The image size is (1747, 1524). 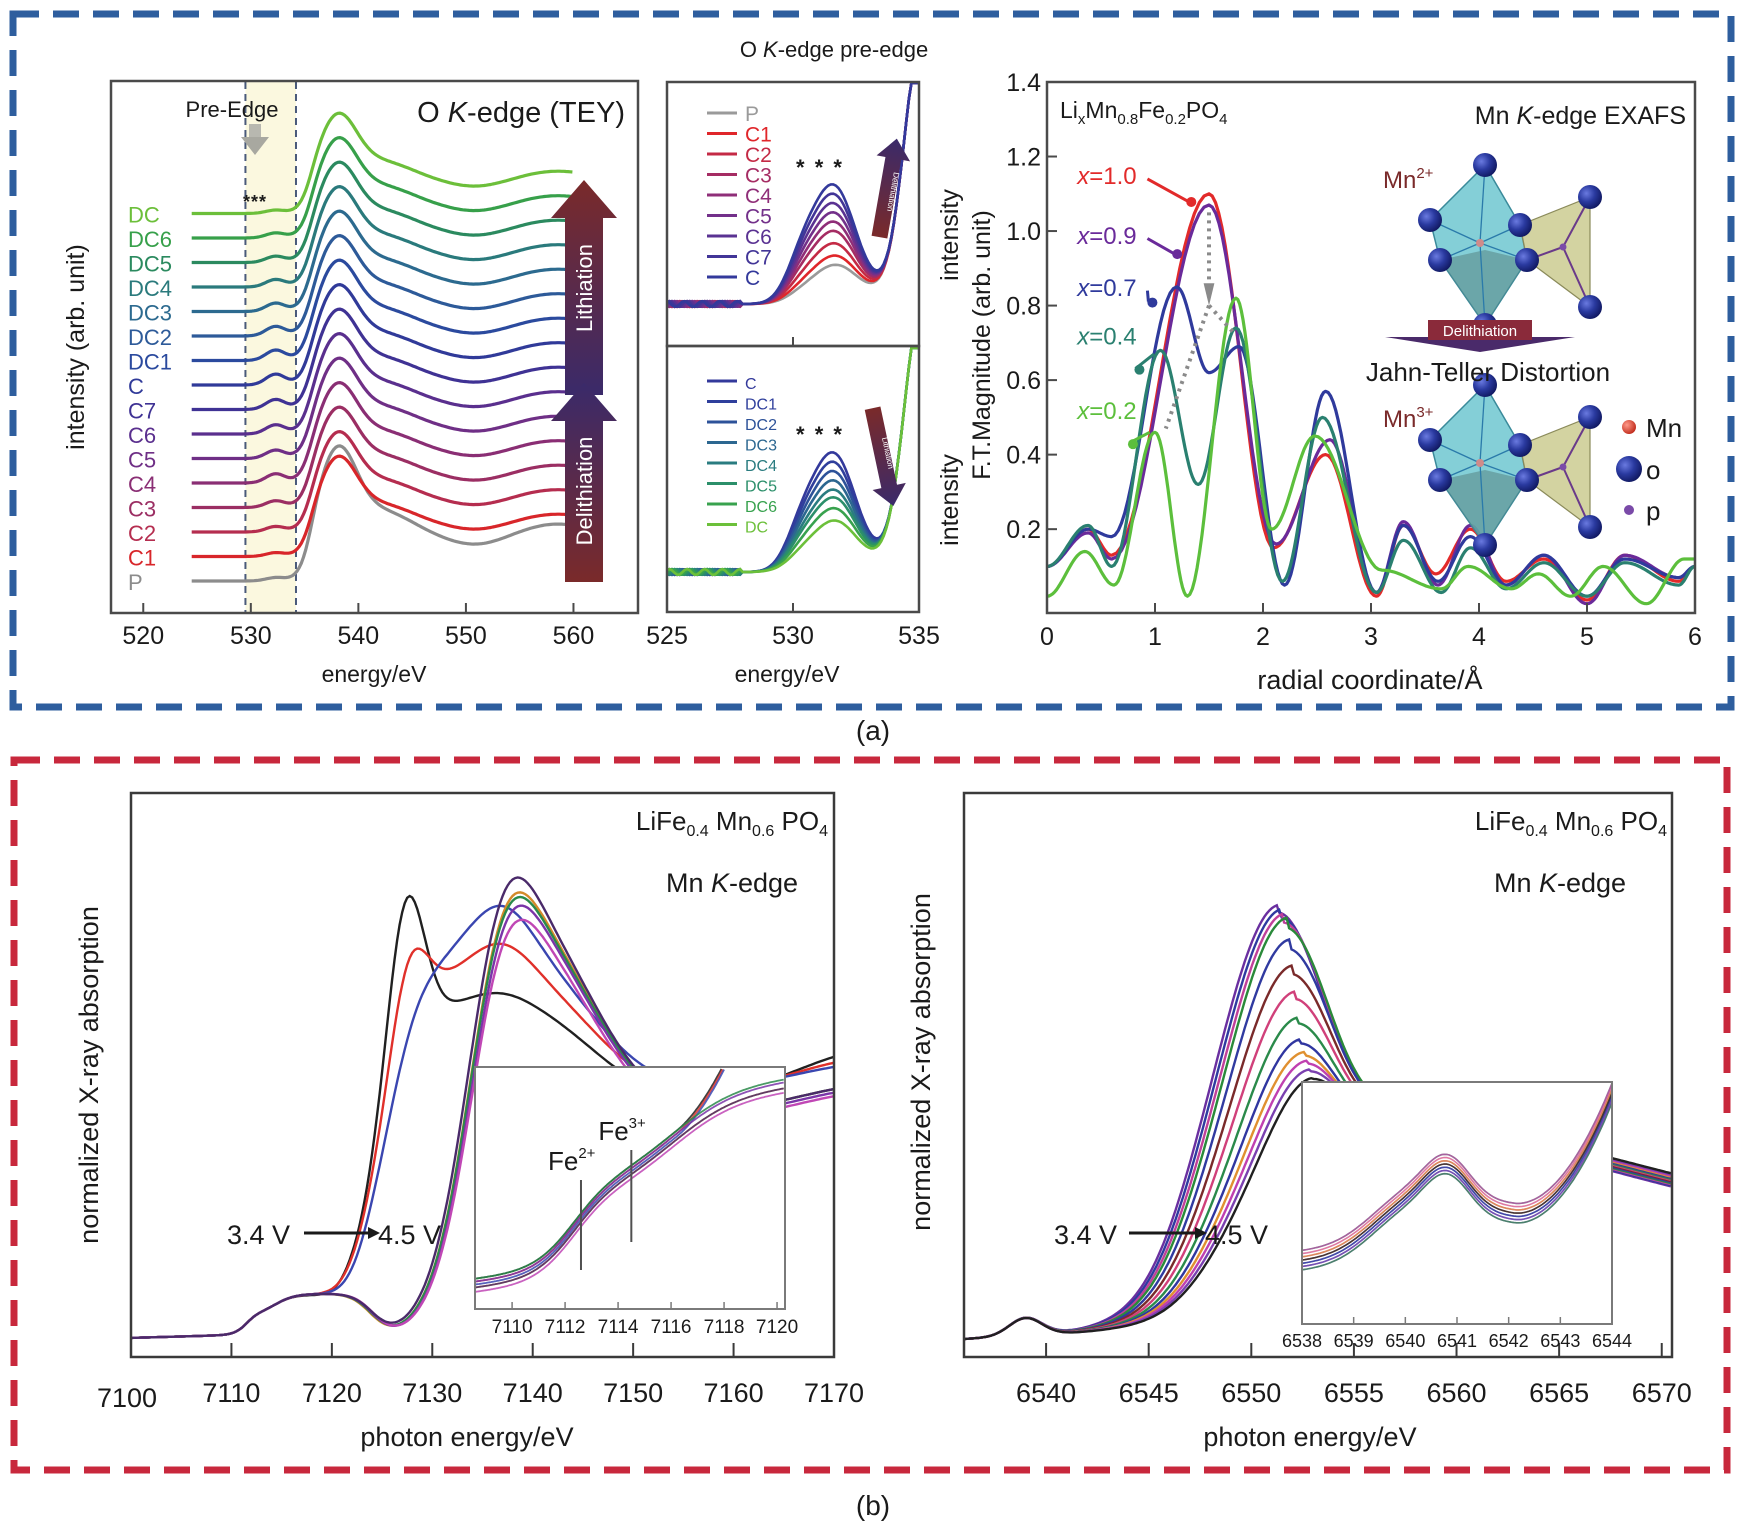 What do you see at coordinates (574, 636) in the screenshot?
I see `x-tick-label: 560` at bounding box center [574, 636].